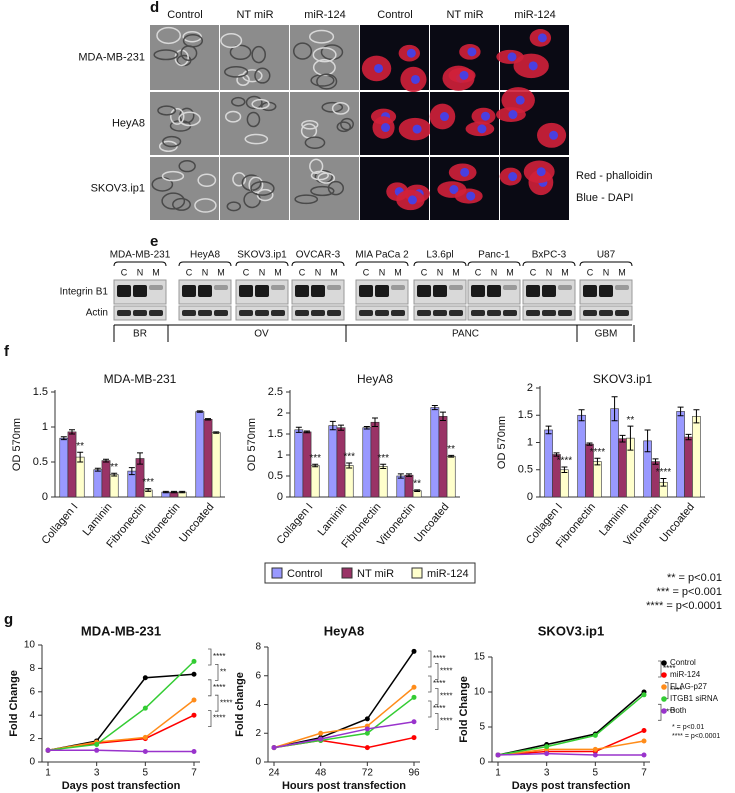 The width and height of the screenshot is (735, 793). I want to click on y-tick-label: 15, so click(480, 657).